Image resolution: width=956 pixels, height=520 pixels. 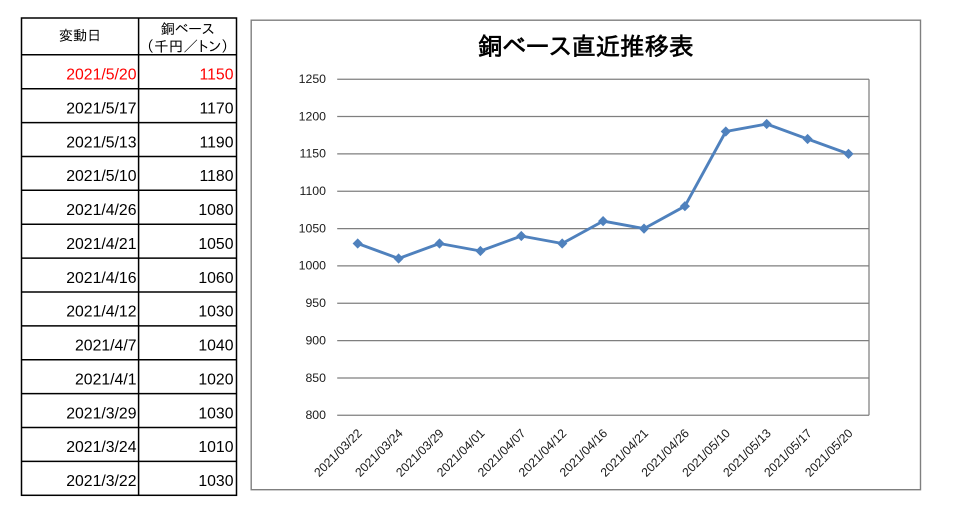 I want to click on svg-text: 2021/4/21, so click(x=101, y=244).